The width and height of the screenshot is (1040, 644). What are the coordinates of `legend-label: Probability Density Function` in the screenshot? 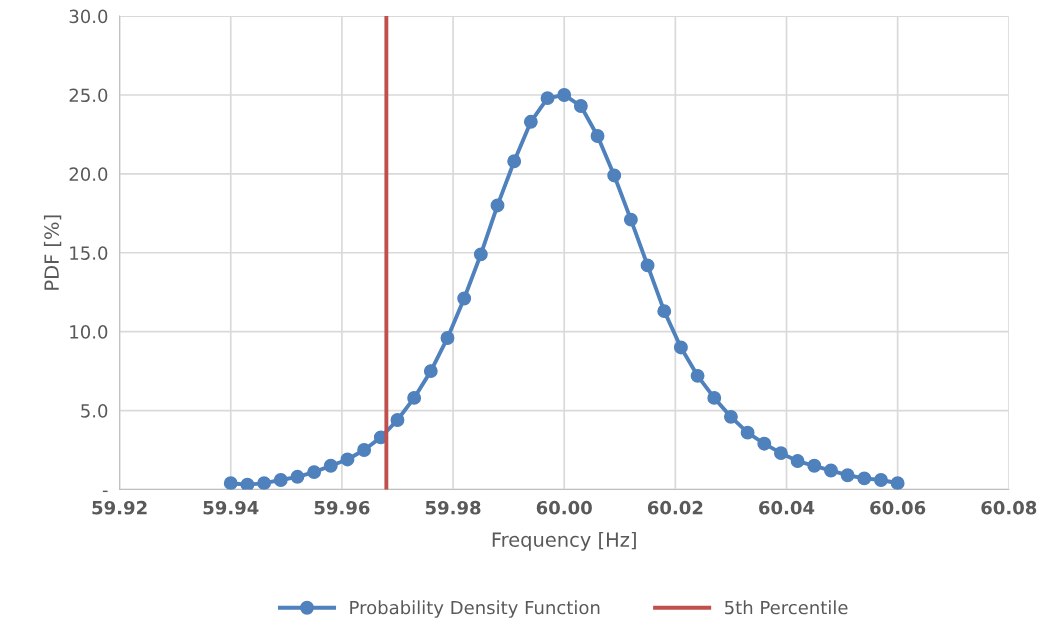 It's located at (475, 609).